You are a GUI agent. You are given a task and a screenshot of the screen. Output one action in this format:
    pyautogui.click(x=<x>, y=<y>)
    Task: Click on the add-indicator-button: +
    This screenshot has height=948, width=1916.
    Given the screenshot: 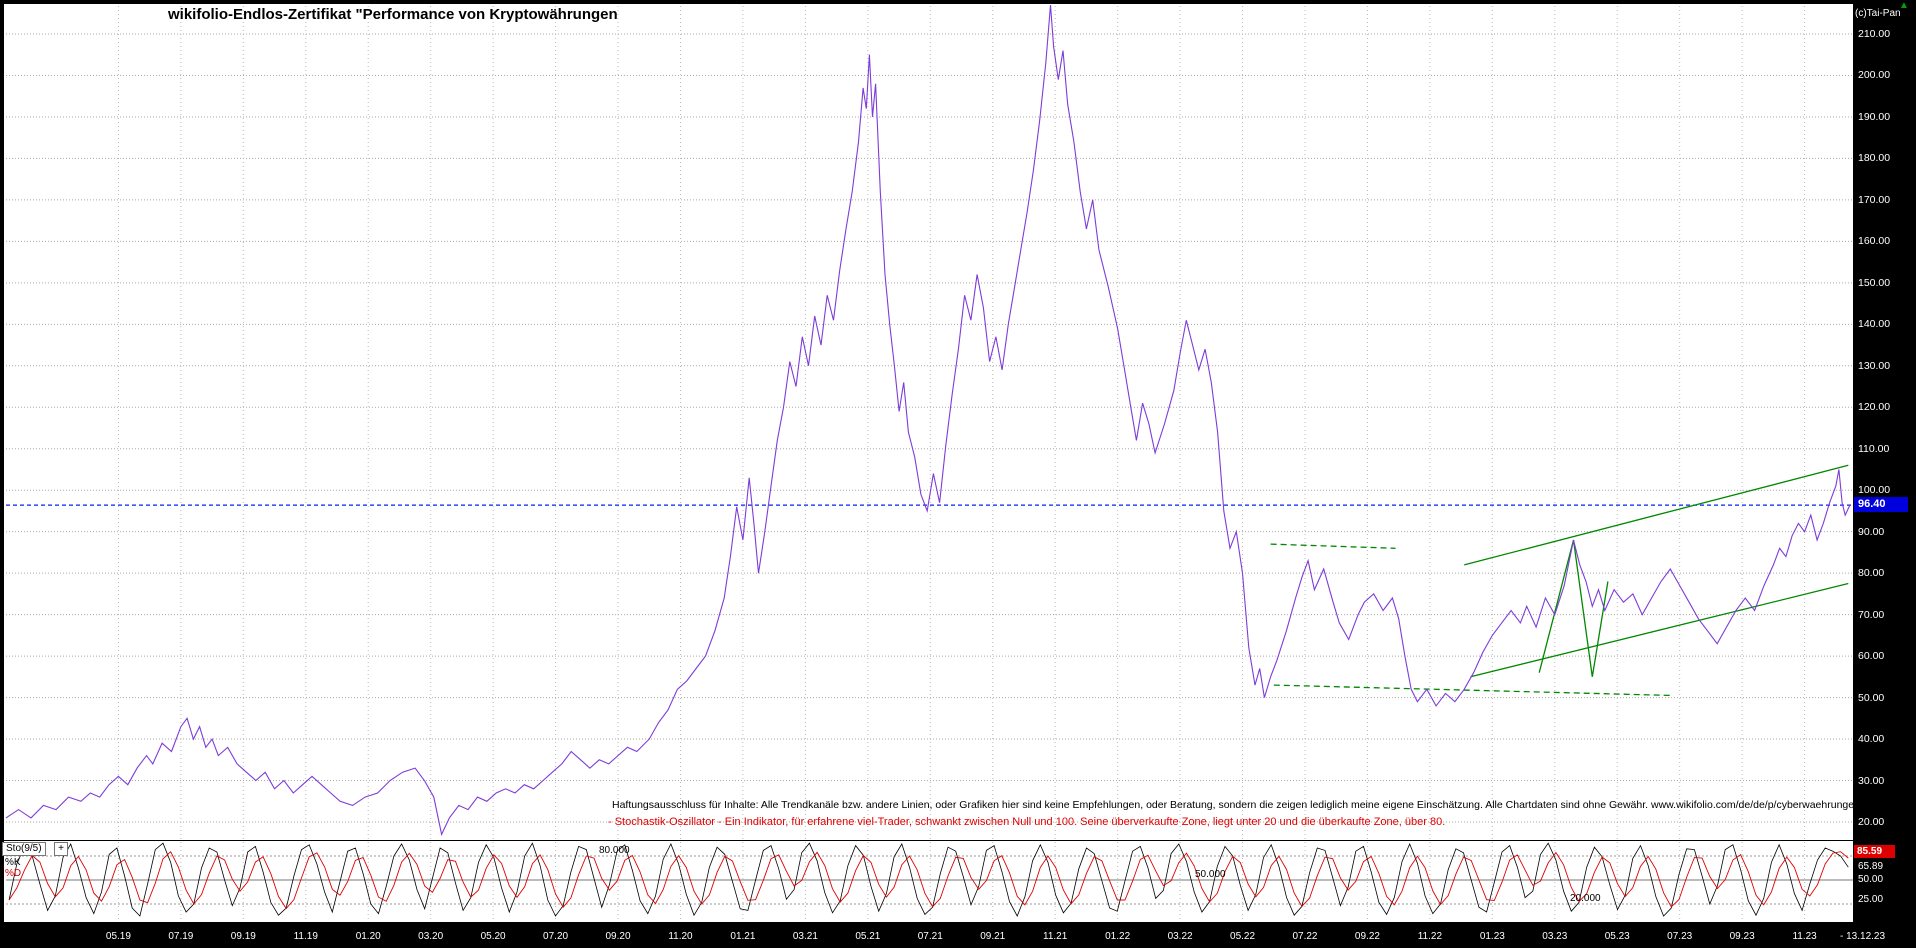 What is the action you would take?
    pyautogui.click(x=61, y=849)
    